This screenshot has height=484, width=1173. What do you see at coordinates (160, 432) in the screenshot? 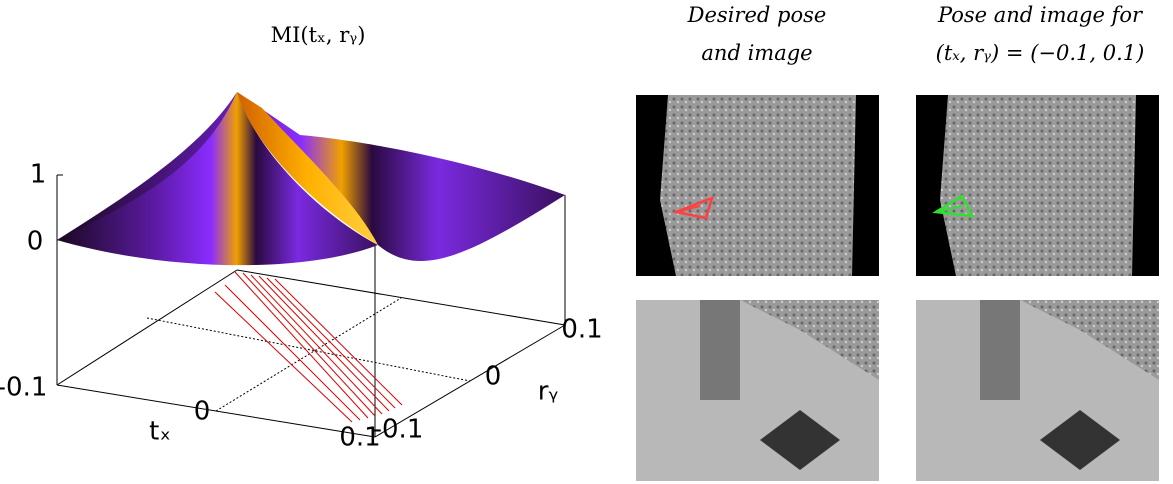
I see `tx-axis-label: tₓ` at bounding box center [160, 432].